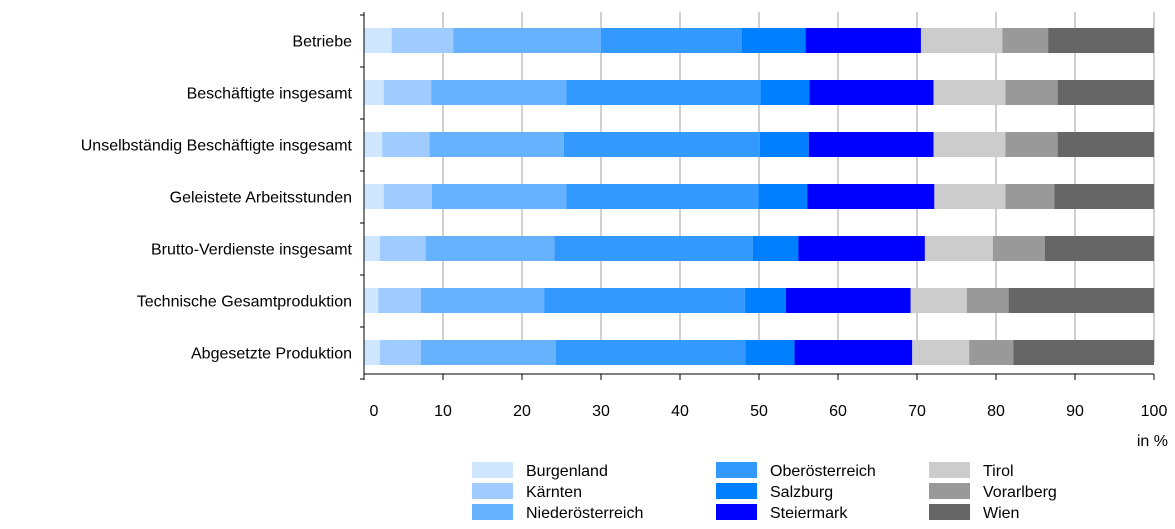 This screenshot has height=529, width=1175. What do you see at coordinates (567, 471) in the screenshot?
I see `legend-label: Burgenland` at bounding box center [567, 471].